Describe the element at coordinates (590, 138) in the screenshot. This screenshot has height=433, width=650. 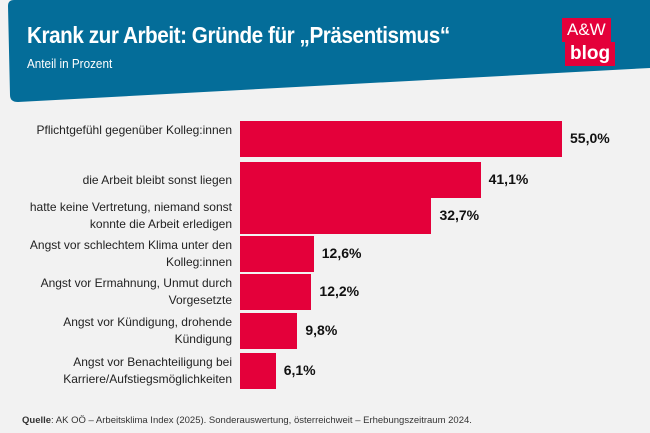
I see `data-label: 55,0%` at that location.